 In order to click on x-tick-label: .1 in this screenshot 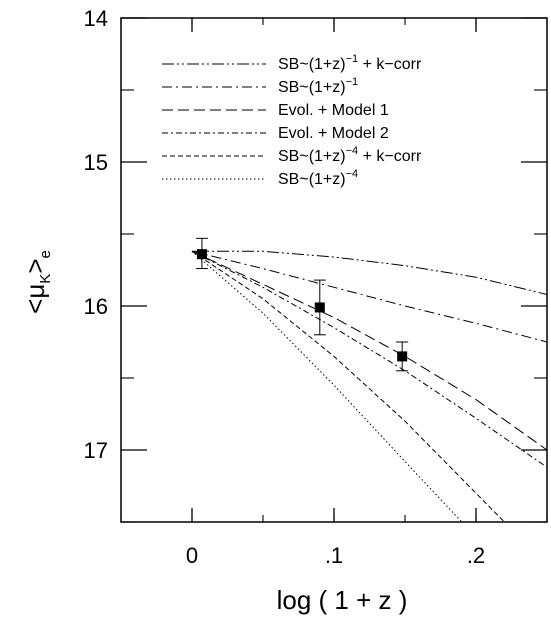, I will do `click(334, 555)`.